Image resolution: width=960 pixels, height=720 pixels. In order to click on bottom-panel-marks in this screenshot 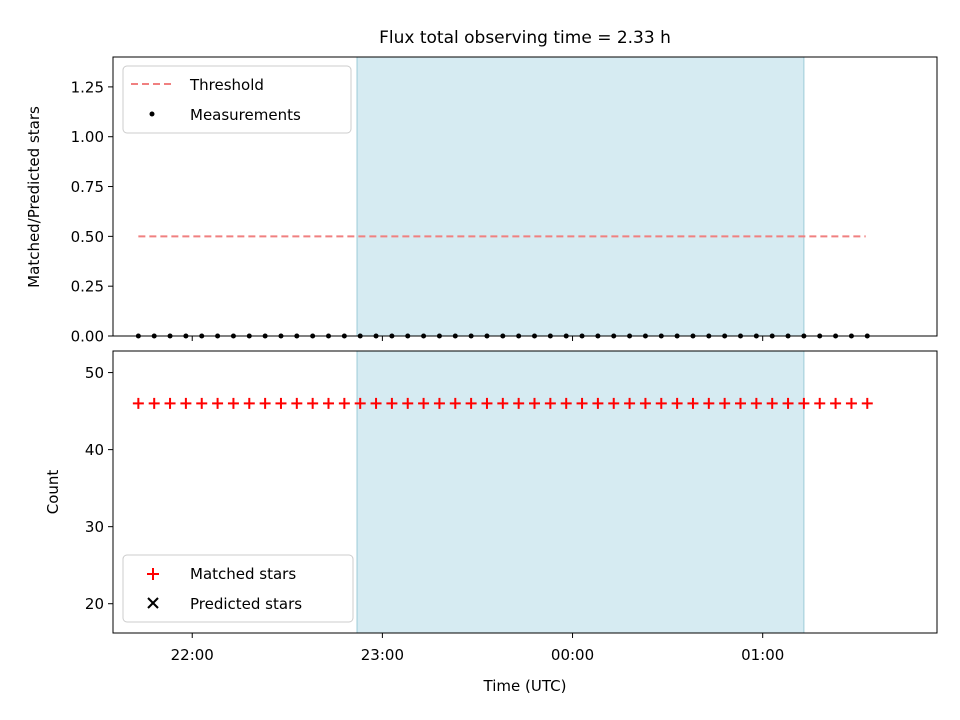, I will do `click(502, 403)`.